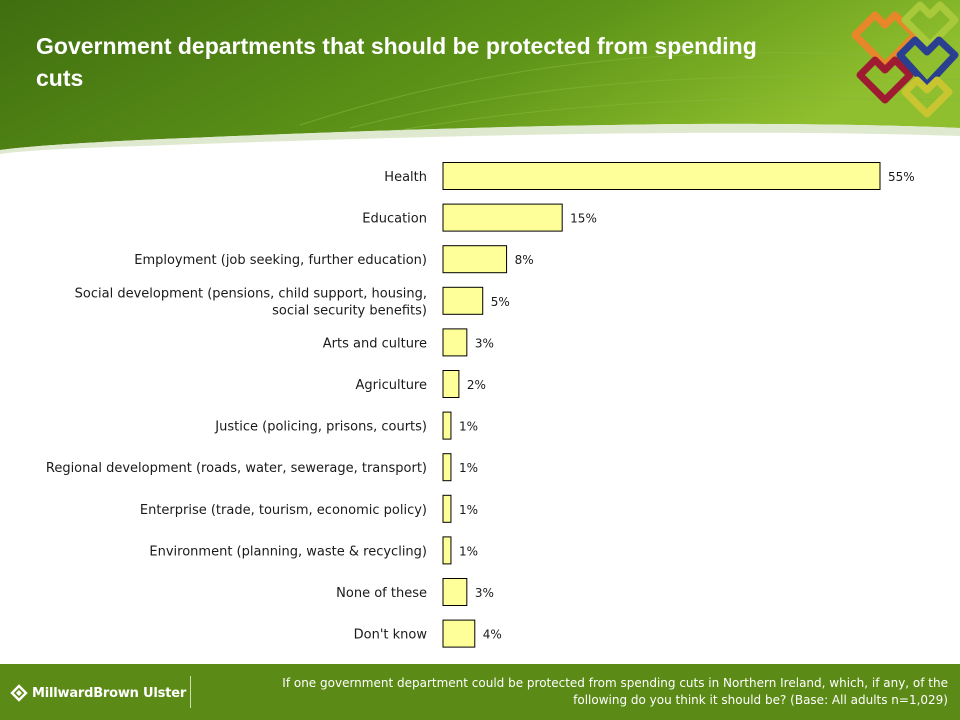  I want to click on category-label: Arts and culture, so click(375, 343).